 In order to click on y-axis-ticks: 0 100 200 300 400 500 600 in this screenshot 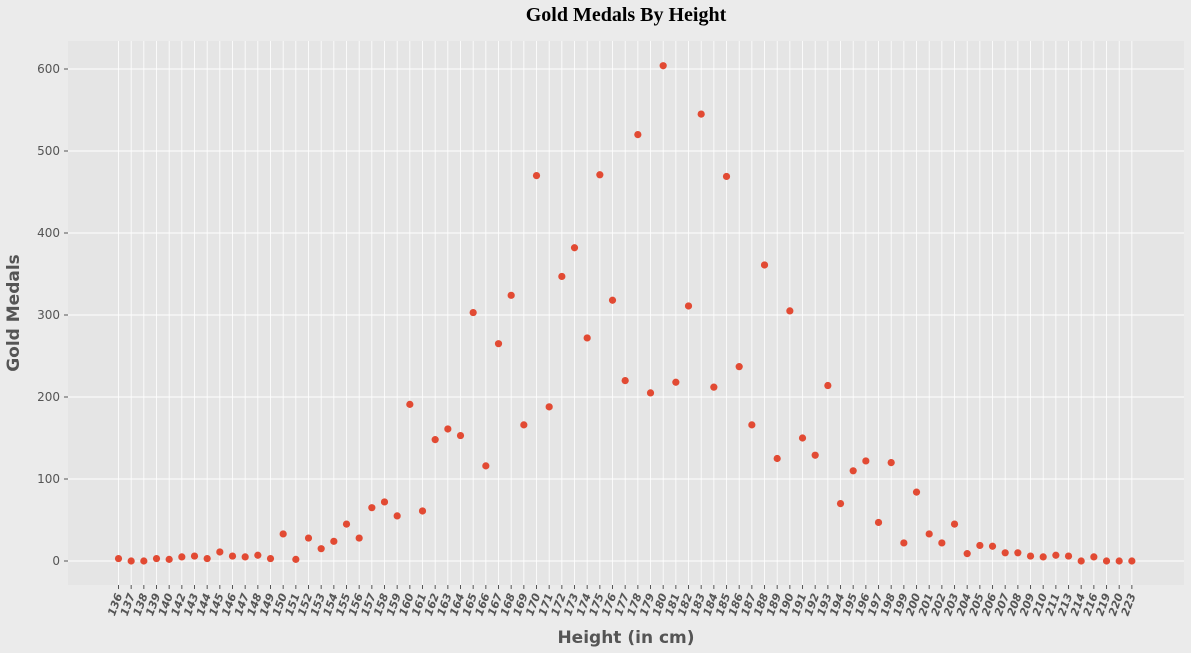, I will do `click(52, 315)`.